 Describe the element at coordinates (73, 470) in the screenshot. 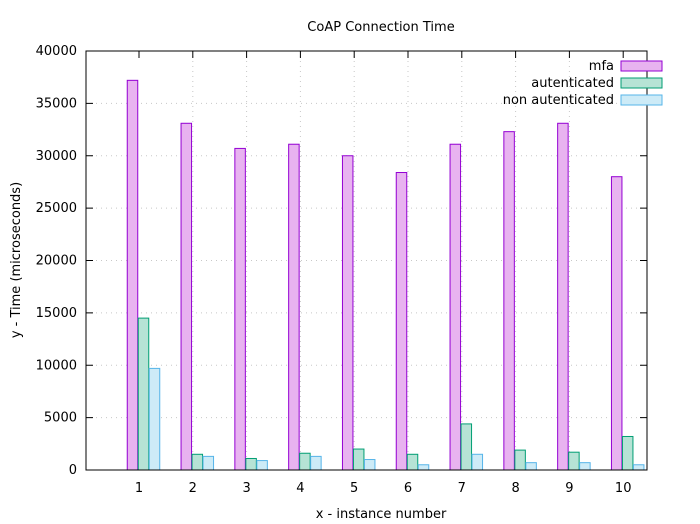

I see `y-tick-label: 0` at that location.